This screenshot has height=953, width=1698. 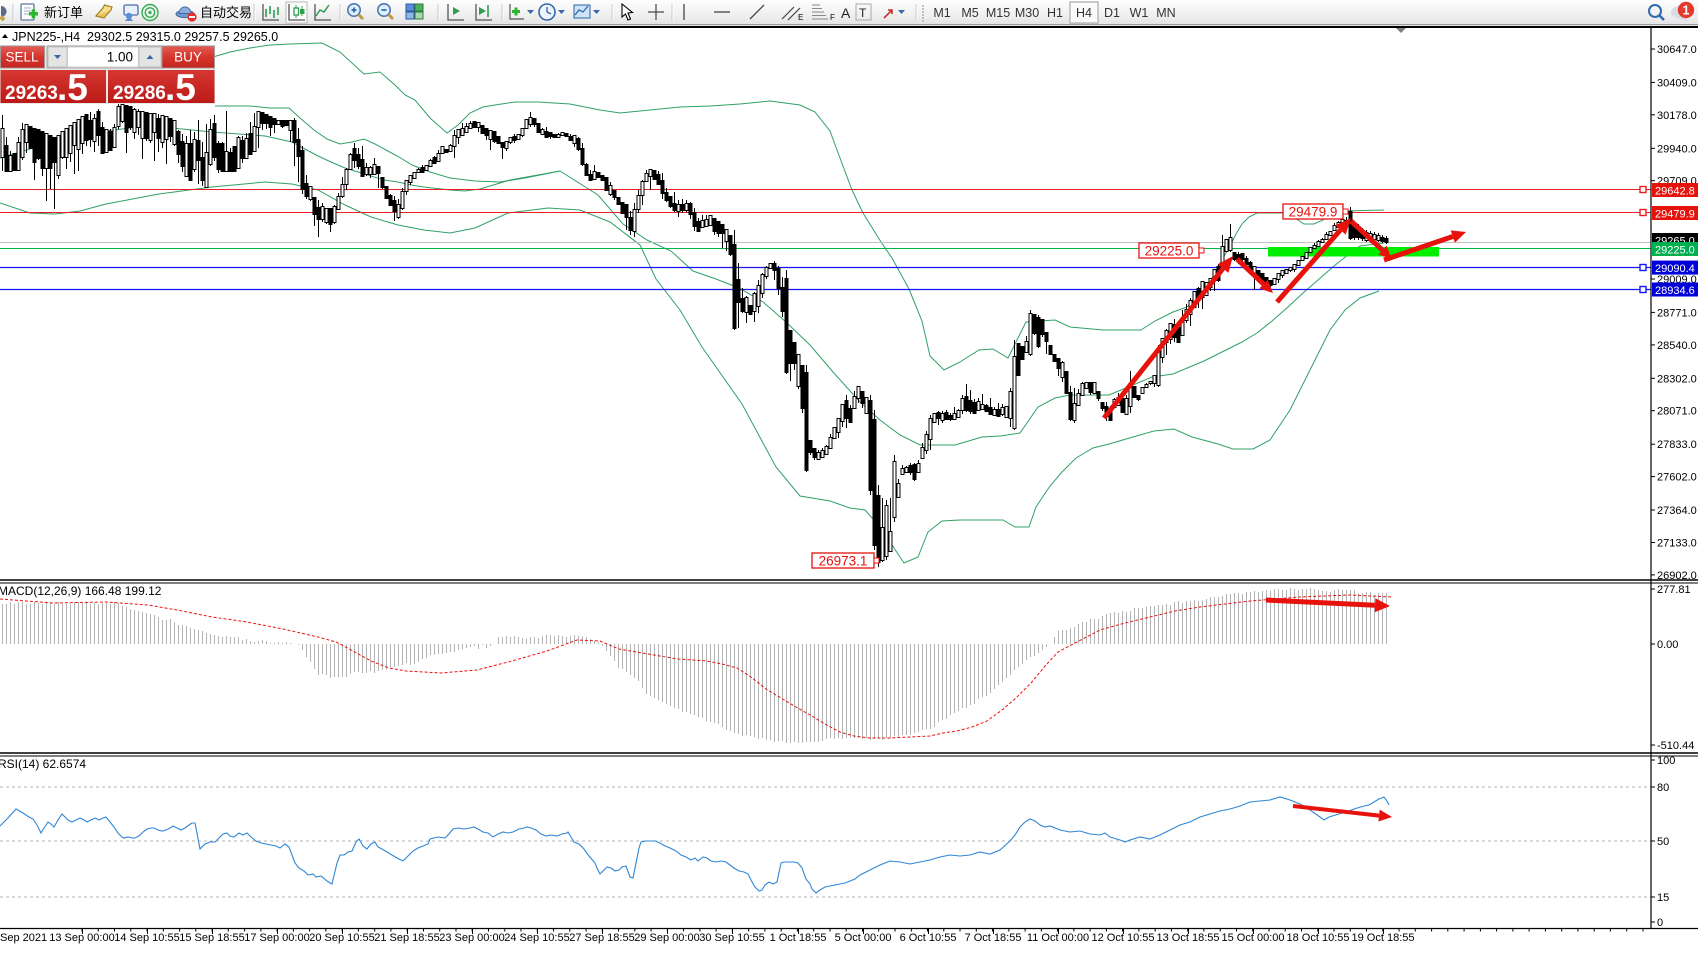 What do you see at coordinates (1666, 761) in the screenshot?
I see `svg-text: 100` at bounding box center [1666, 761].